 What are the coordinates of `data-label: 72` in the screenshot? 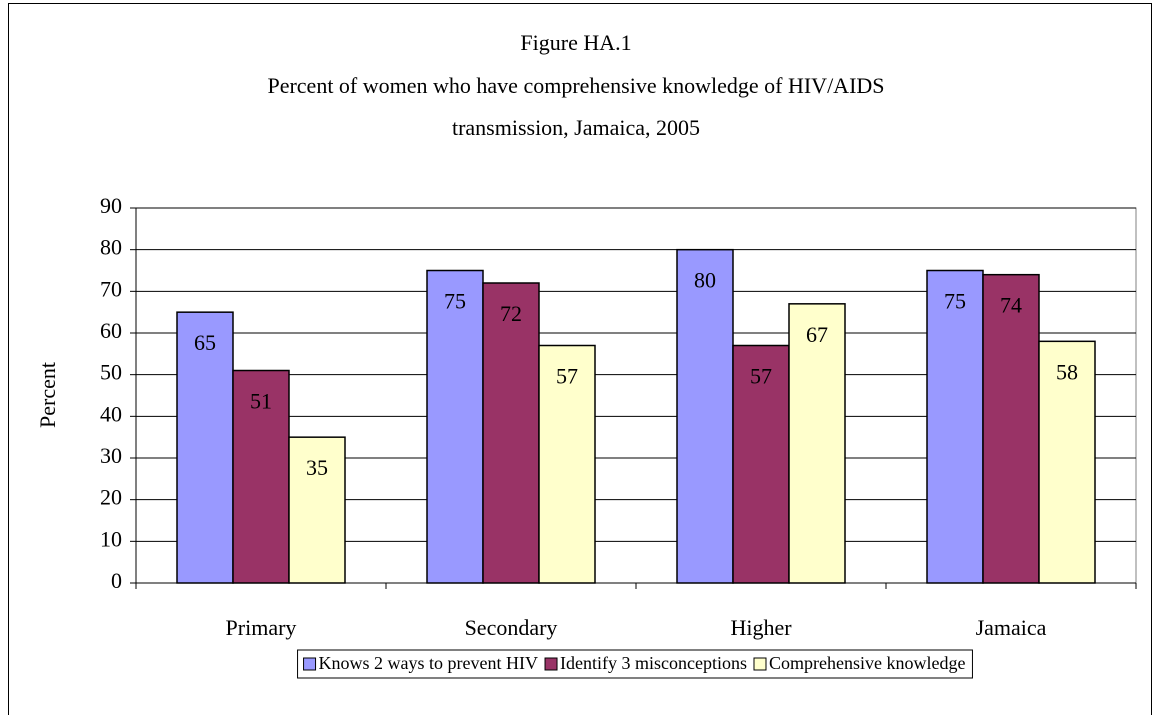 It's located at (511, 313).